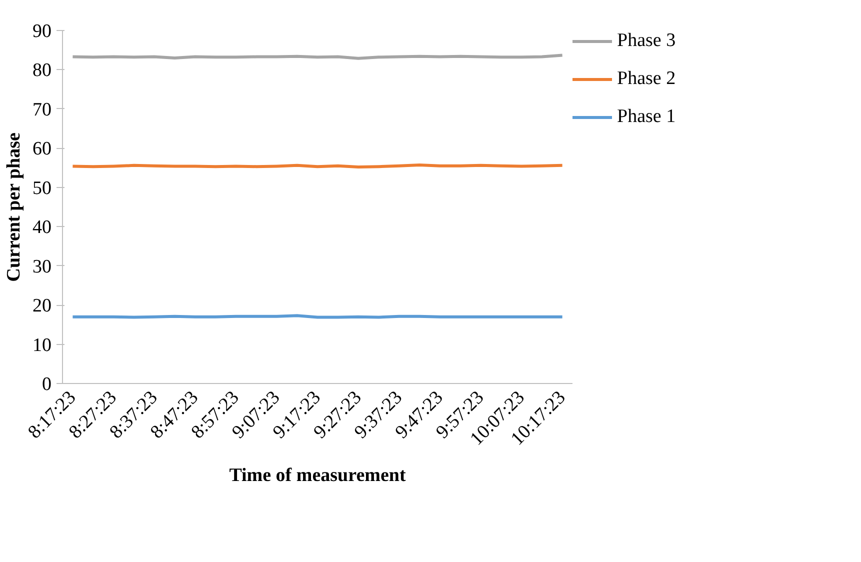 The width and height of the screenshot is (861, 562). What do you see at coordinates (42, 31) in the screenshot?
I see `y-tick-label: 90` at bounding box center [42, 31].